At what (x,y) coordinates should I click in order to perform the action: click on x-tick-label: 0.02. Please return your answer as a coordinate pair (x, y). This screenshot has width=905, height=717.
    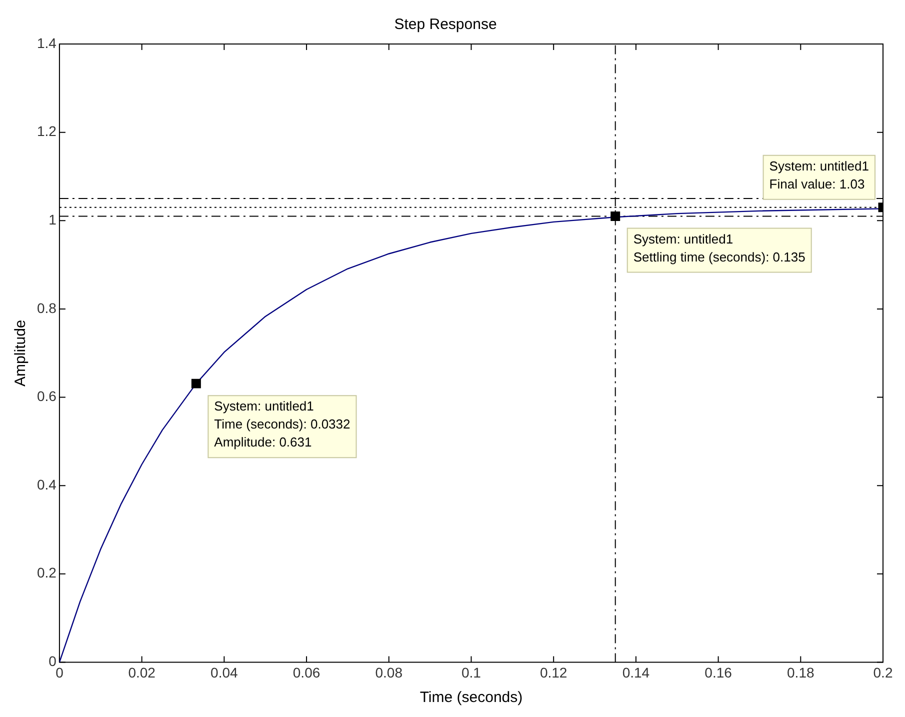
    Looking at the image, I should click on (142, 672).